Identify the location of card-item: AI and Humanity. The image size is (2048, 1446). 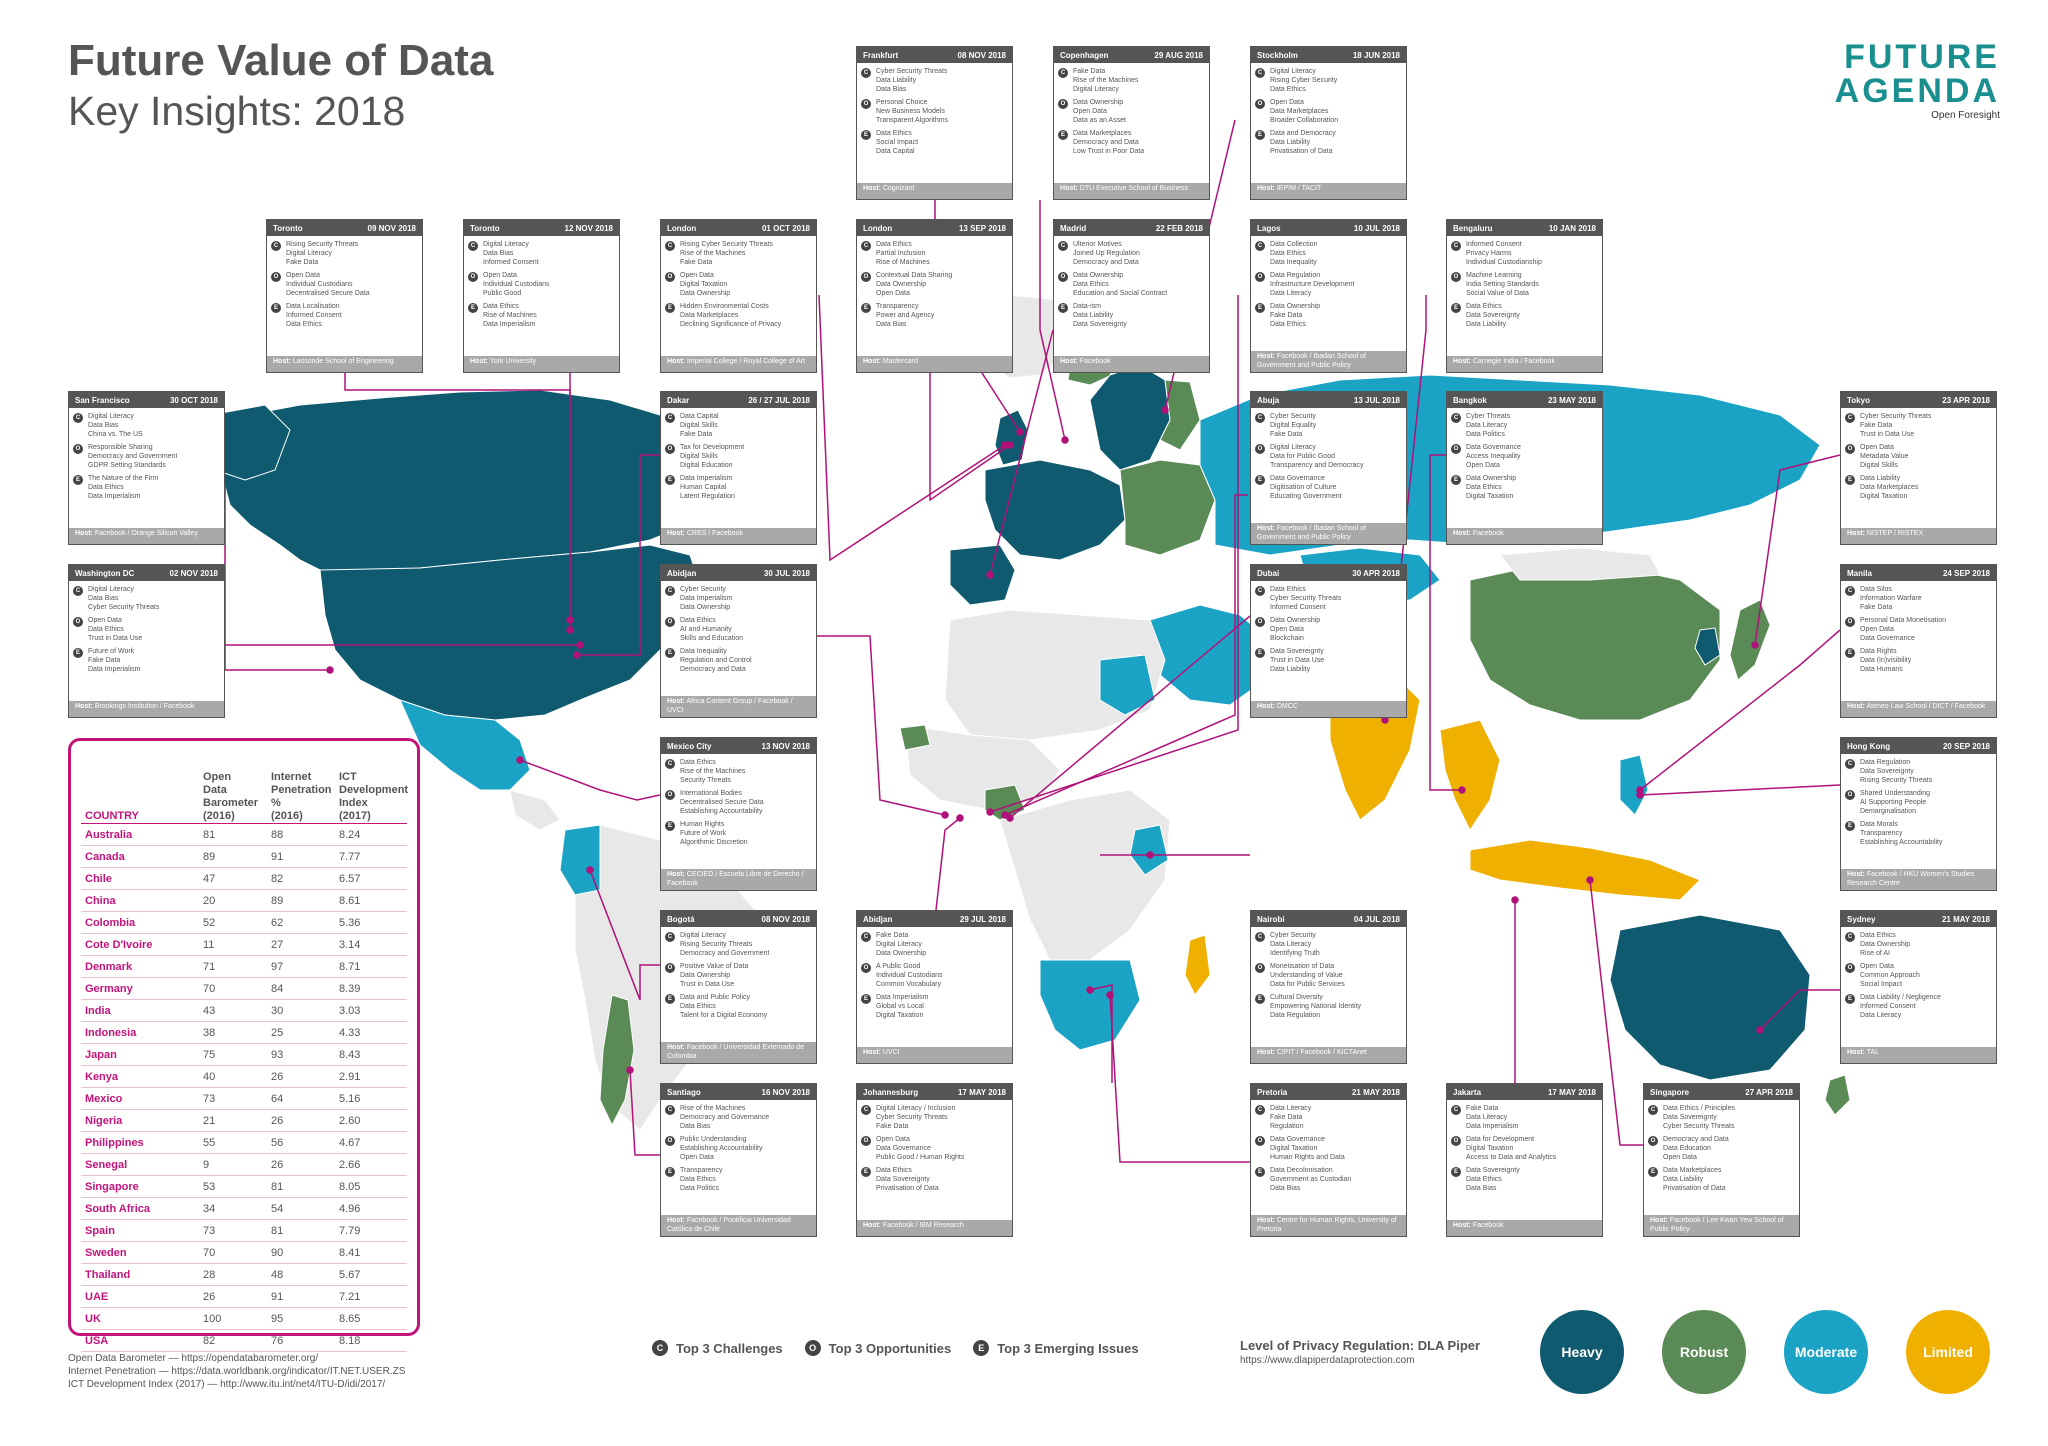
(706, 629).